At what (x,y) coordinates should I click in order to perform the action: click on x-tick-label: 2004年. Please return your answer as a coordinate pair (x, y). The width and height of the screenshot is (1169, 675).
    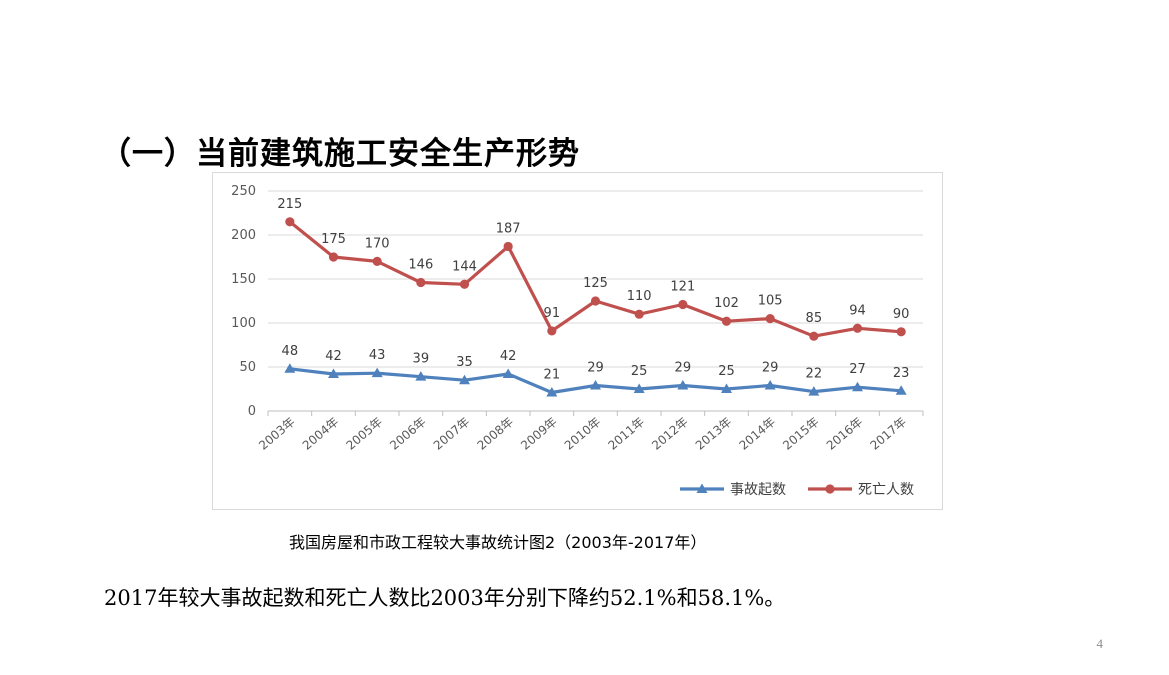
    Looking at the image, I should click on (321, 434).